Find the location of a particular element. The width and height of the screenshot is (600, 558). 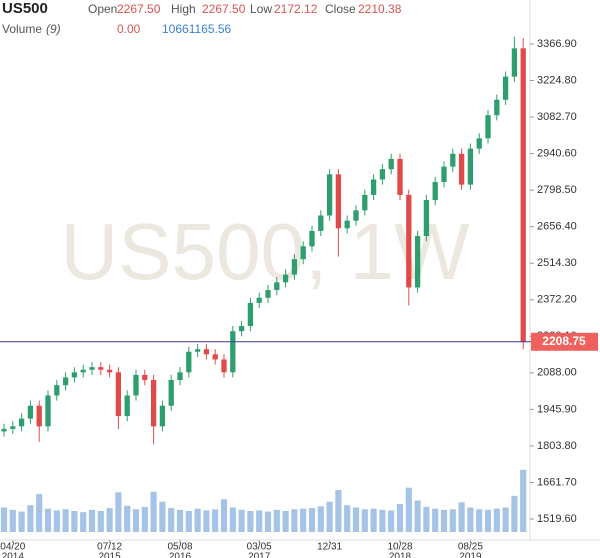

y-tick-label: 2798.50 is located at coordinates (557, 190).